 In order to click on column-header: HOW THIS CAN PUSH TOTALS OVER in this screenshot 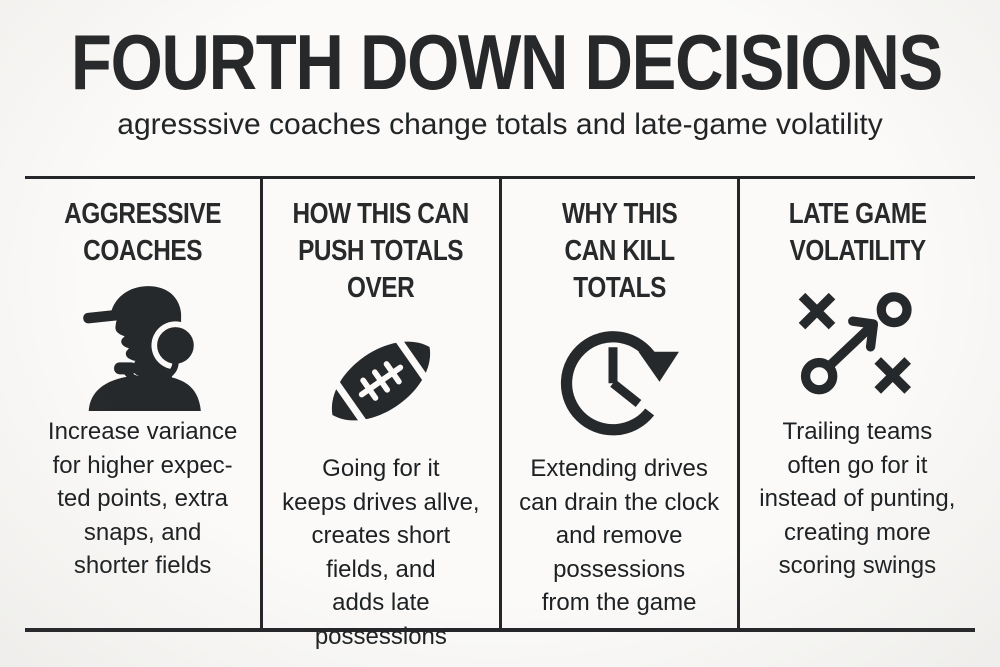, I will do `click(381, 251)`.